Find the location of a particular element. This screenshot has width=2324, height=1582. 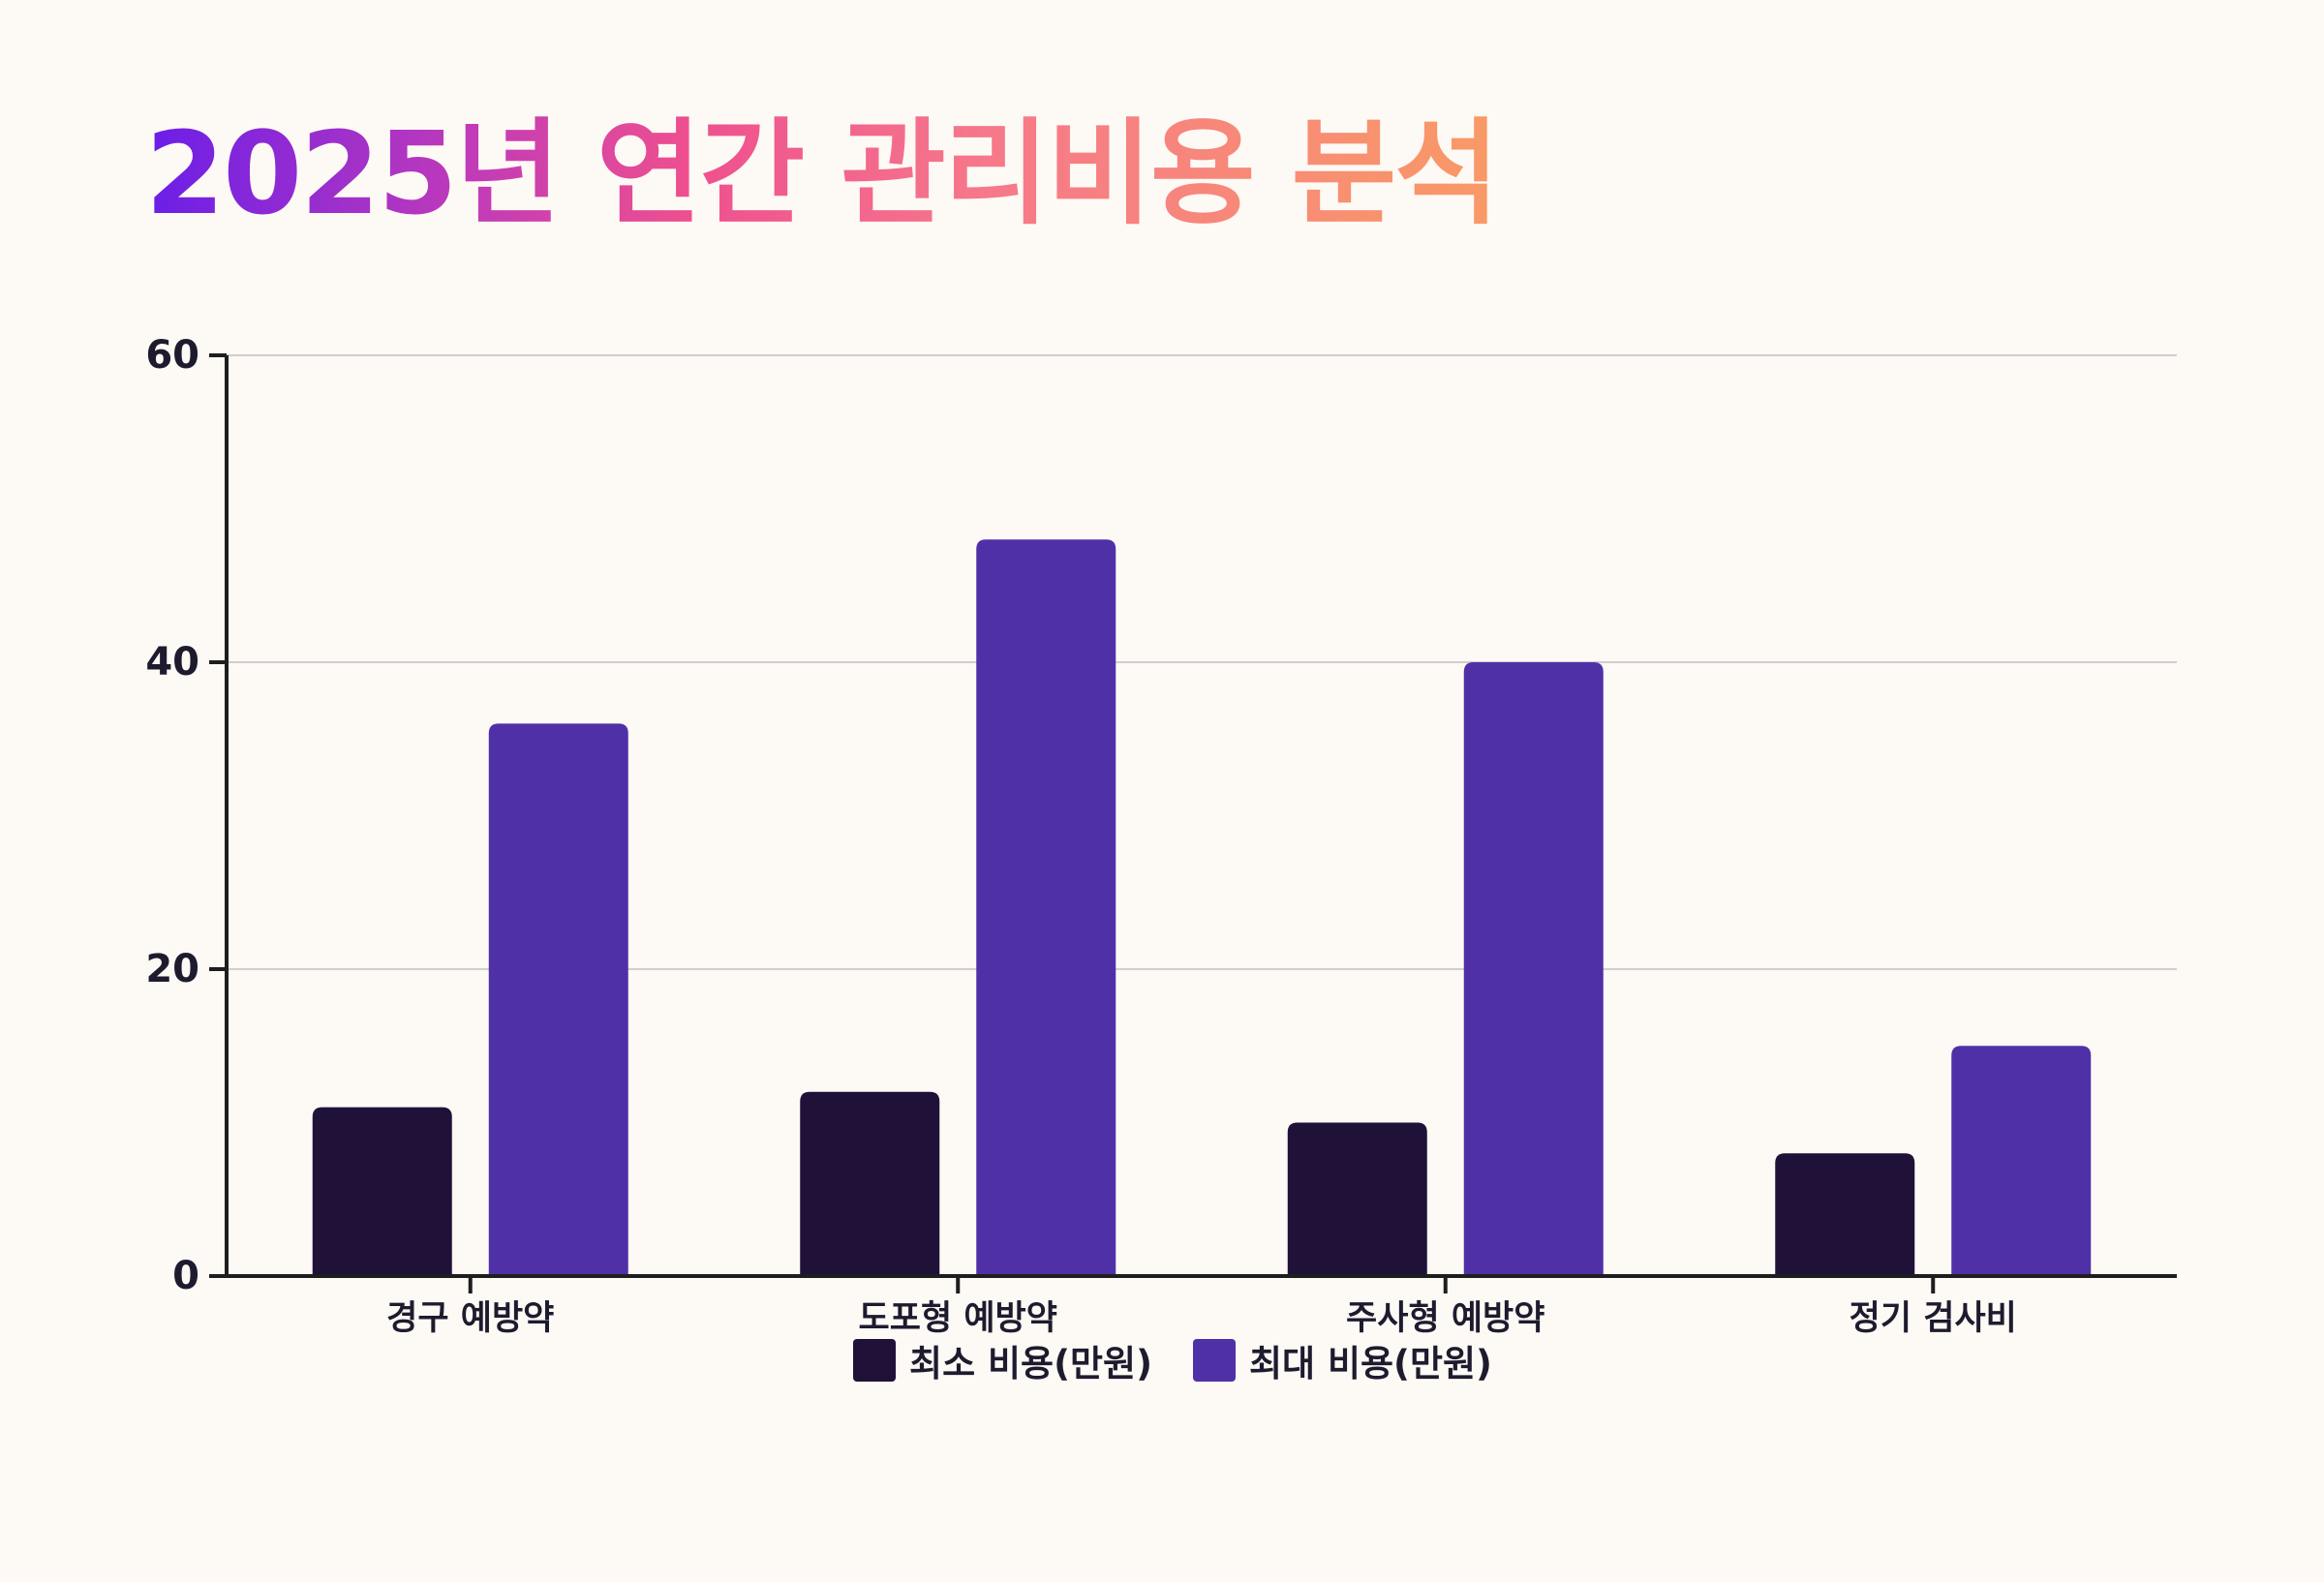

y-tick-label: 20 is located at coordinates (172, 969).